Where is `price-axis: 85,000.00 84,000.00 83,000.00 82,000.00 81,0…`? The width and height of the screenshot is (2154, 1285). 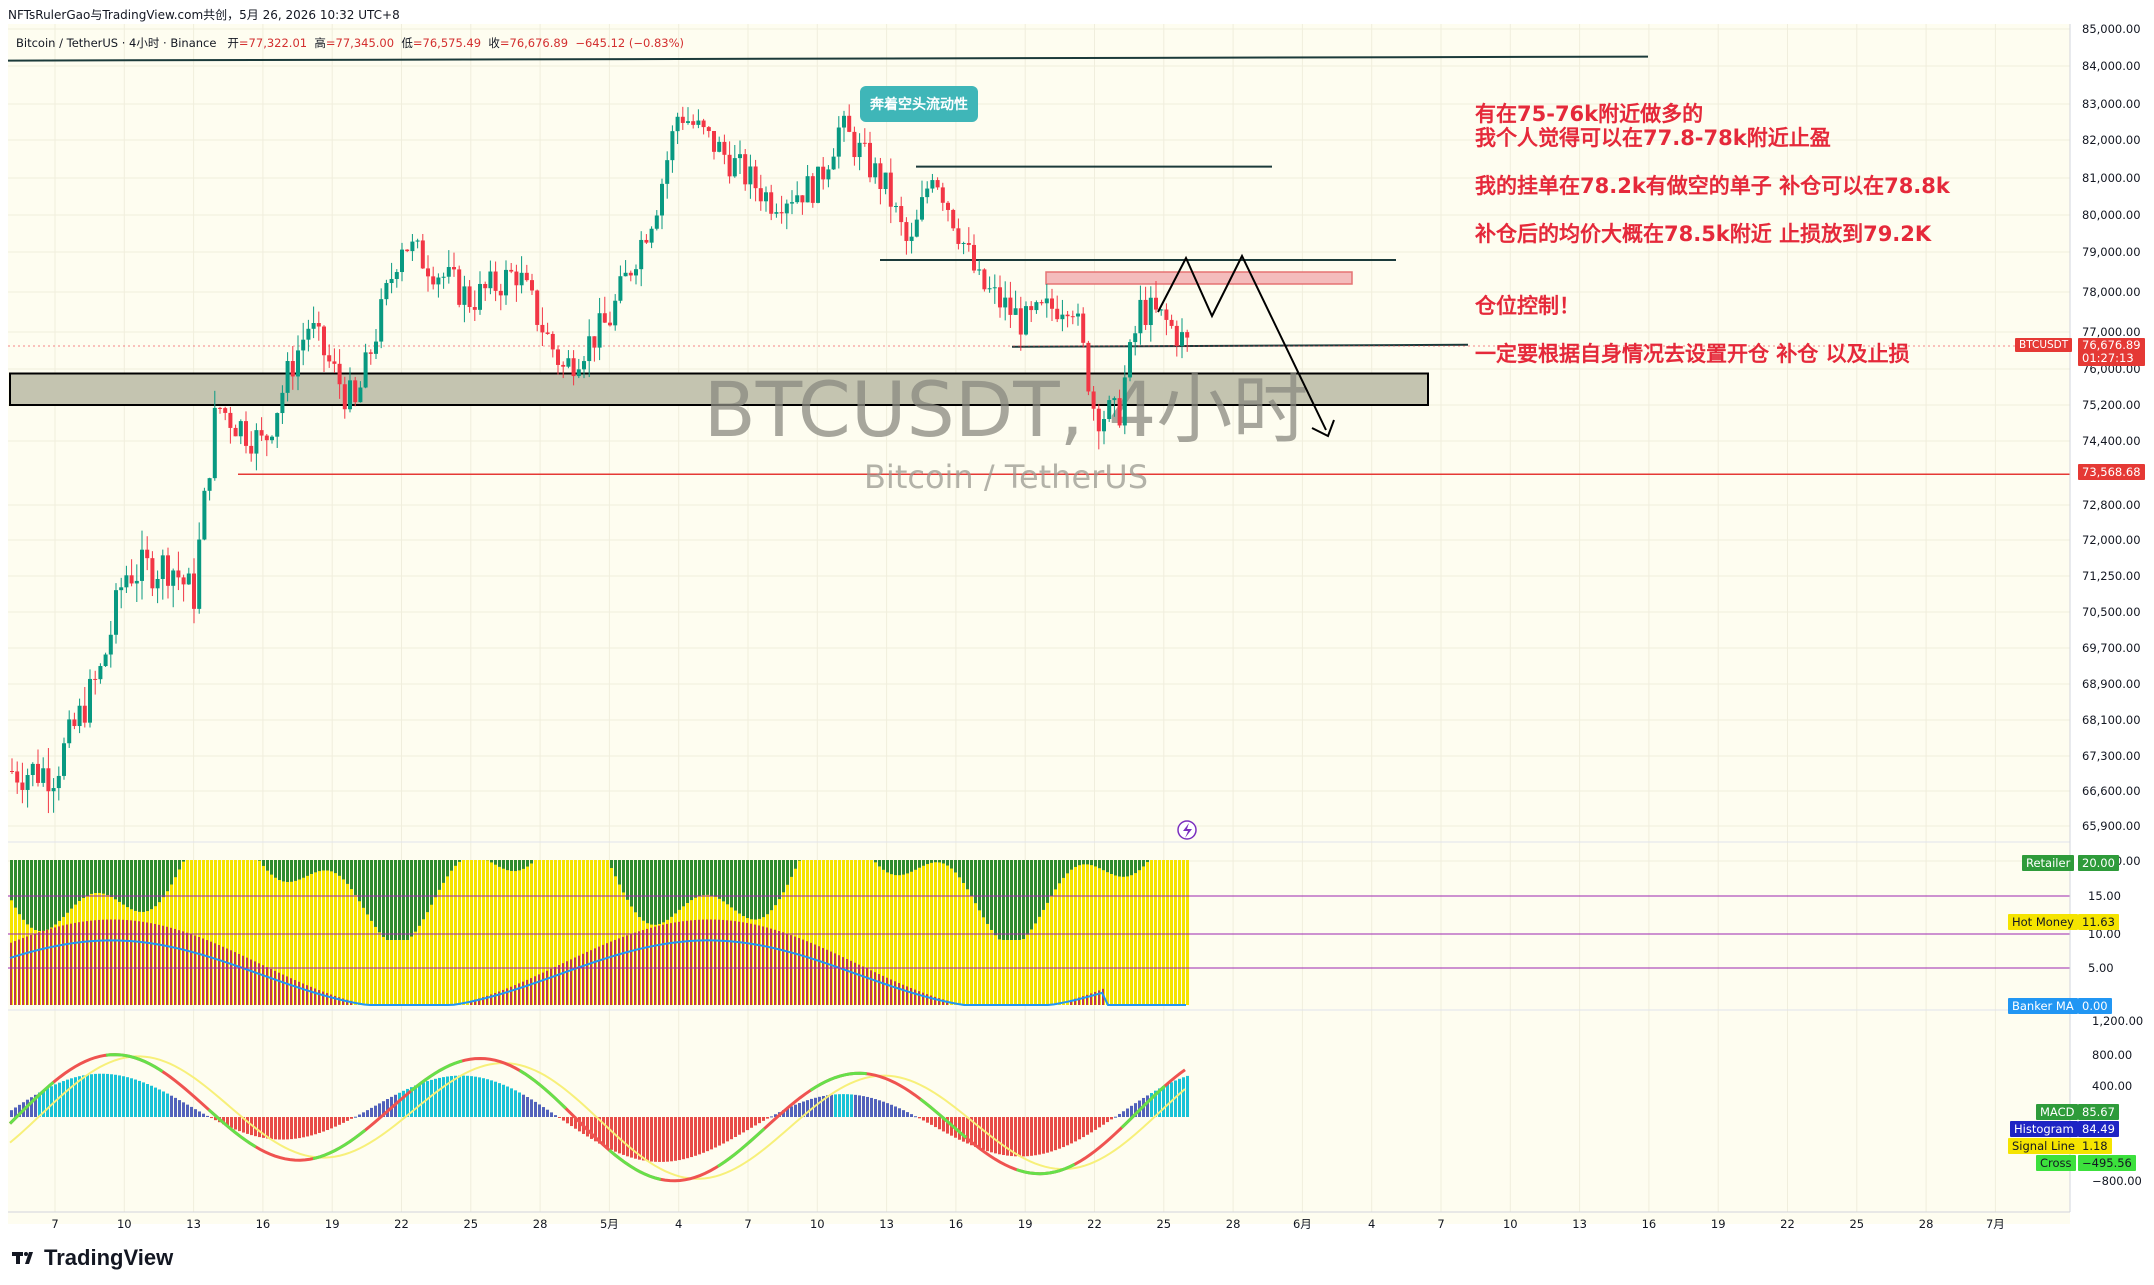 price-axis: 85,000.00 84,000.00 83,000.00 82,000.00 81,0… is located at coordinates (2105, 617).